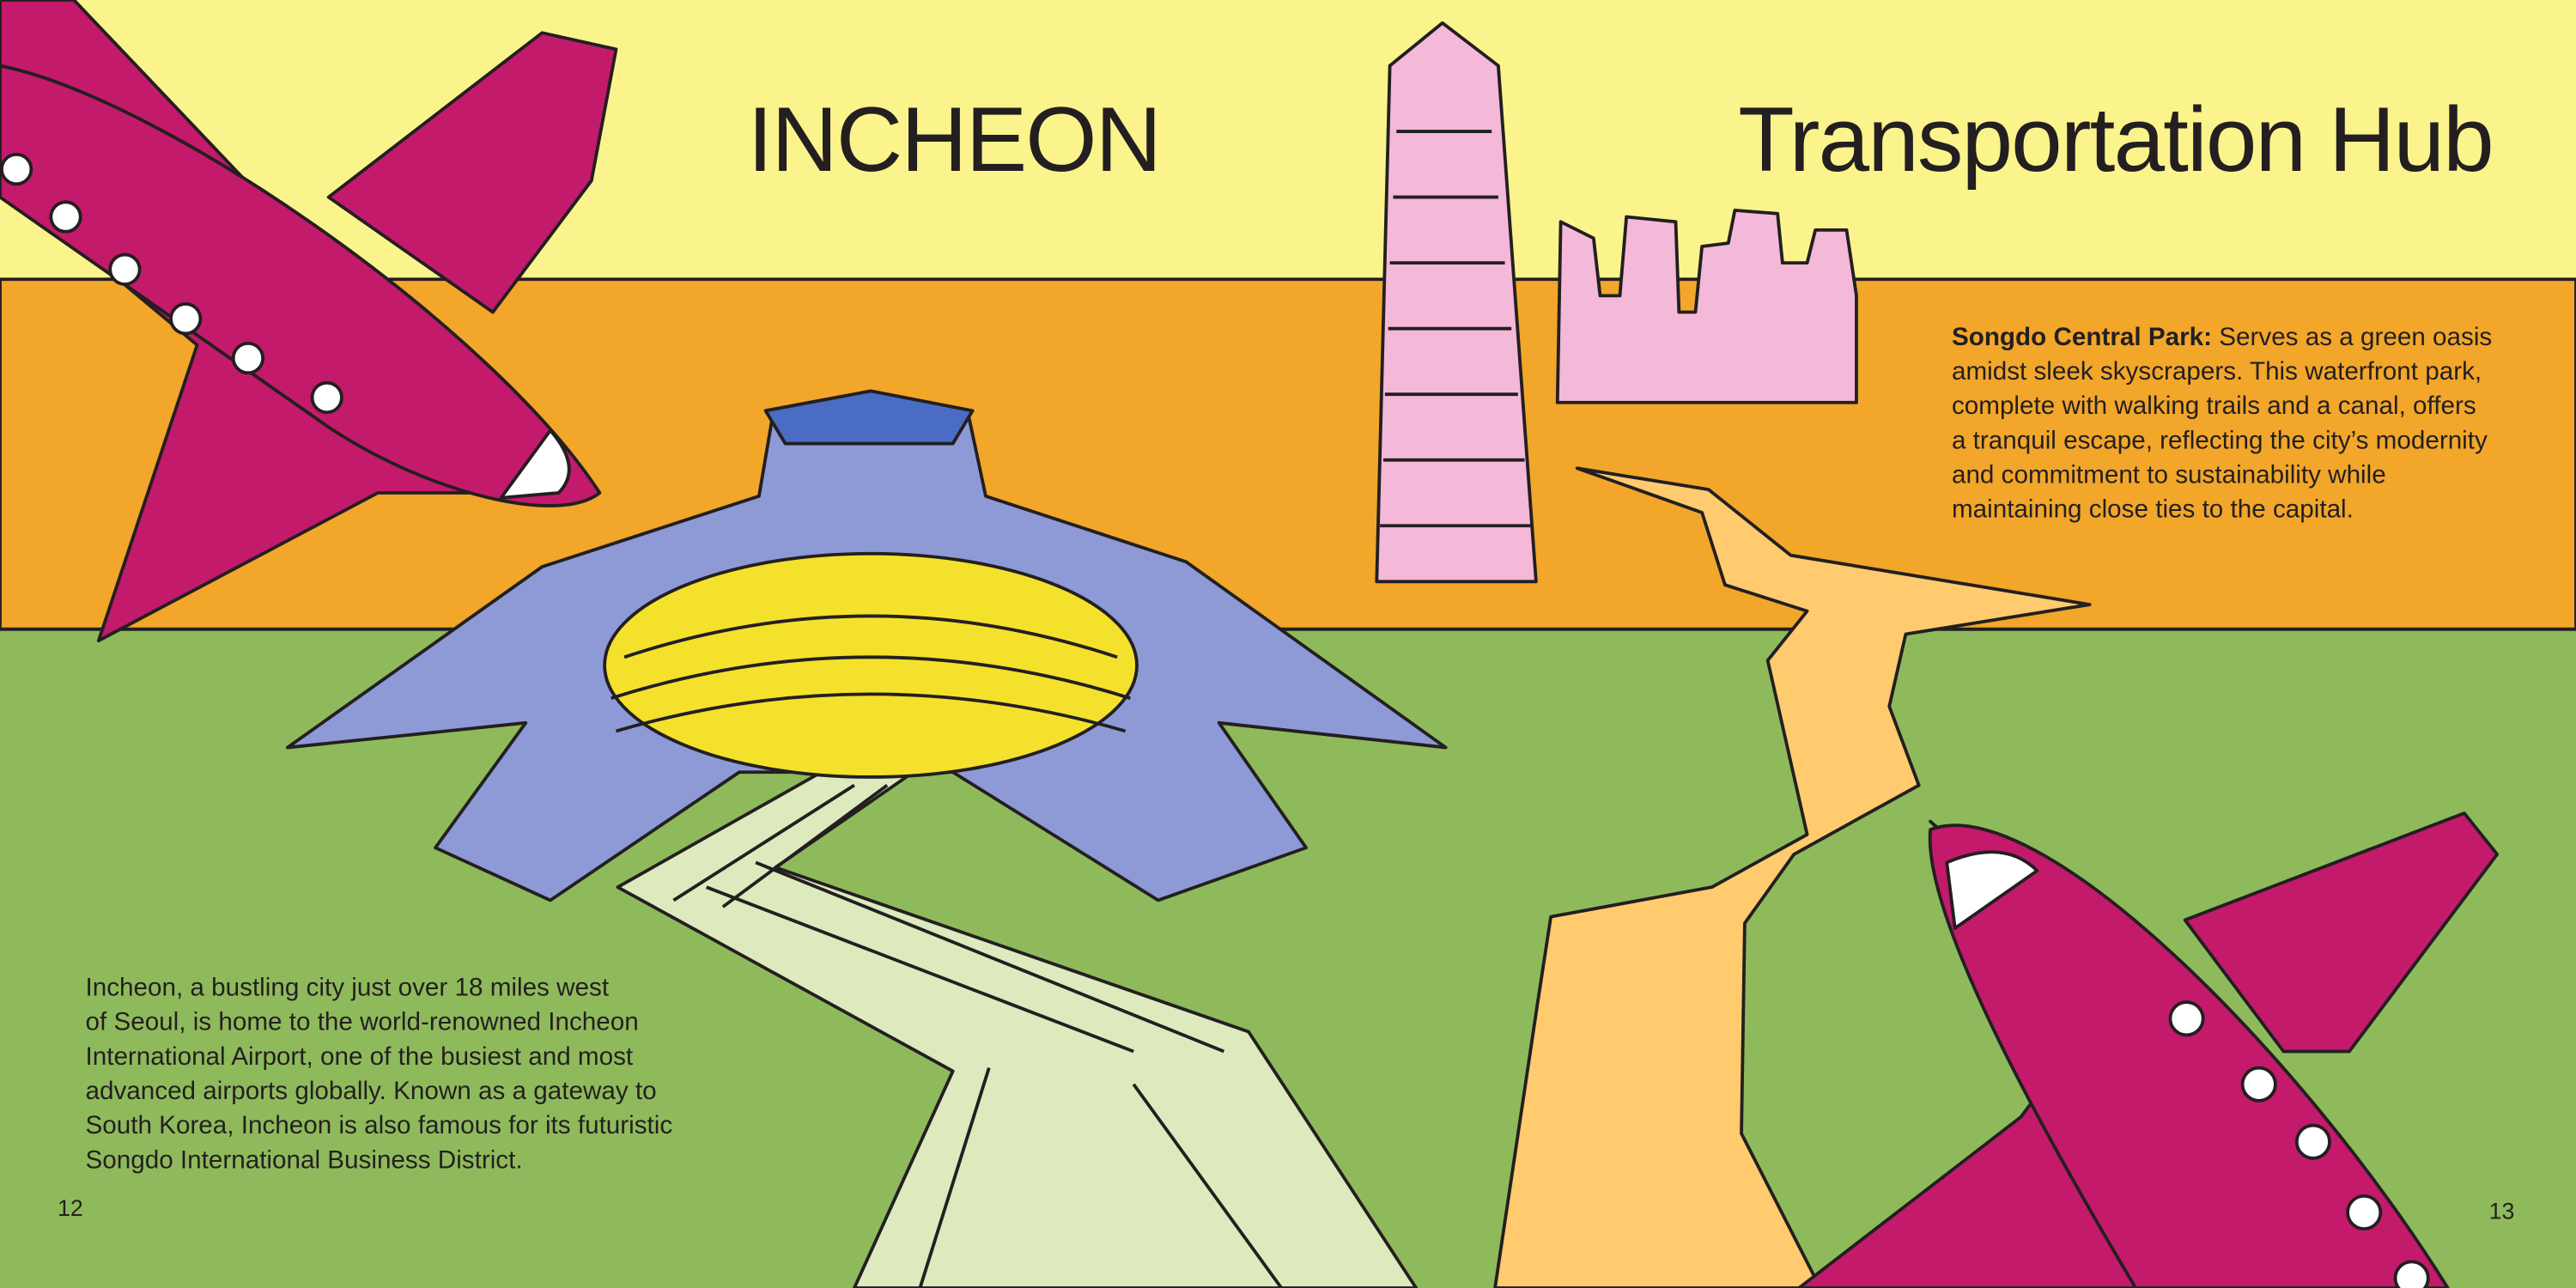 This screenshot has height=1288, width=2576. What do you see at coordinates (303, 1159) in the screenshot?
I see `text-line: Songdo International Business District.` at bounding box center [303, 1159].